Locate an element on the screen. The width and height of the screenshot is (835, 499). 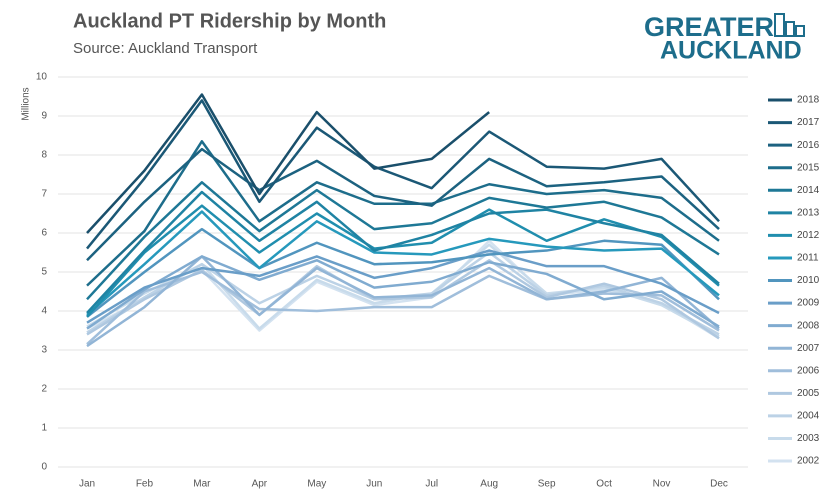
x-tick-label: Apr is located at coordinates (260, 484).